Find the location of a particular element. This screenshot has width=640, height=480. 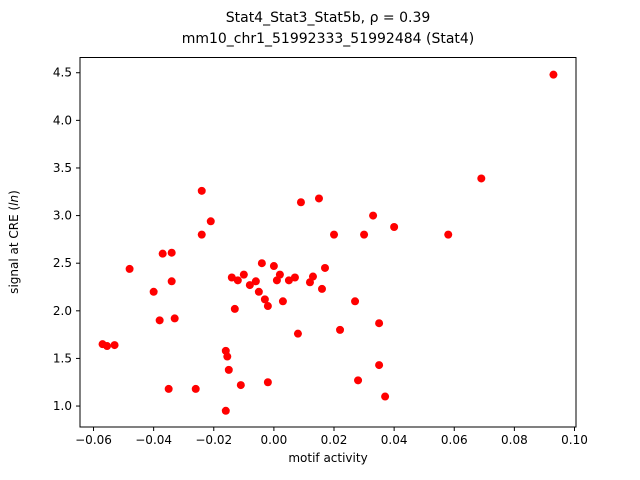

y-tick-label: 3.0 is located at coordinates (62, 216).